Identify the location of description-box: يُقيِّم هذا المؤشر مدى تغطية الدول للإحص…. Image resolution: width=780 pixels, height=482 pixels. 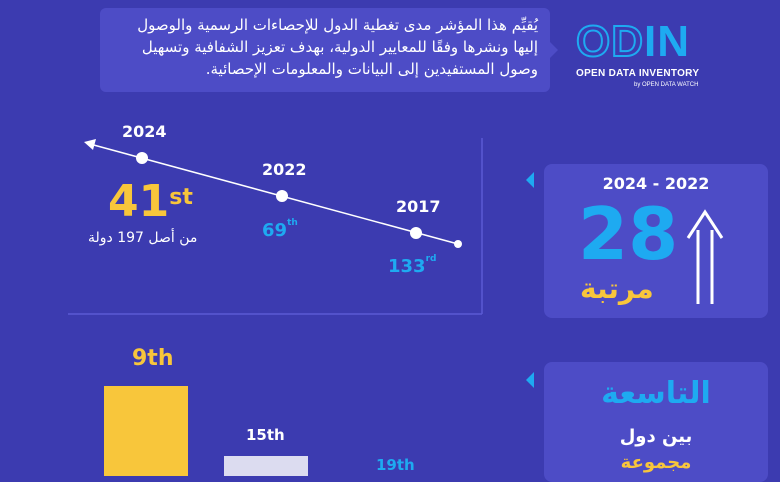
(325, 50).